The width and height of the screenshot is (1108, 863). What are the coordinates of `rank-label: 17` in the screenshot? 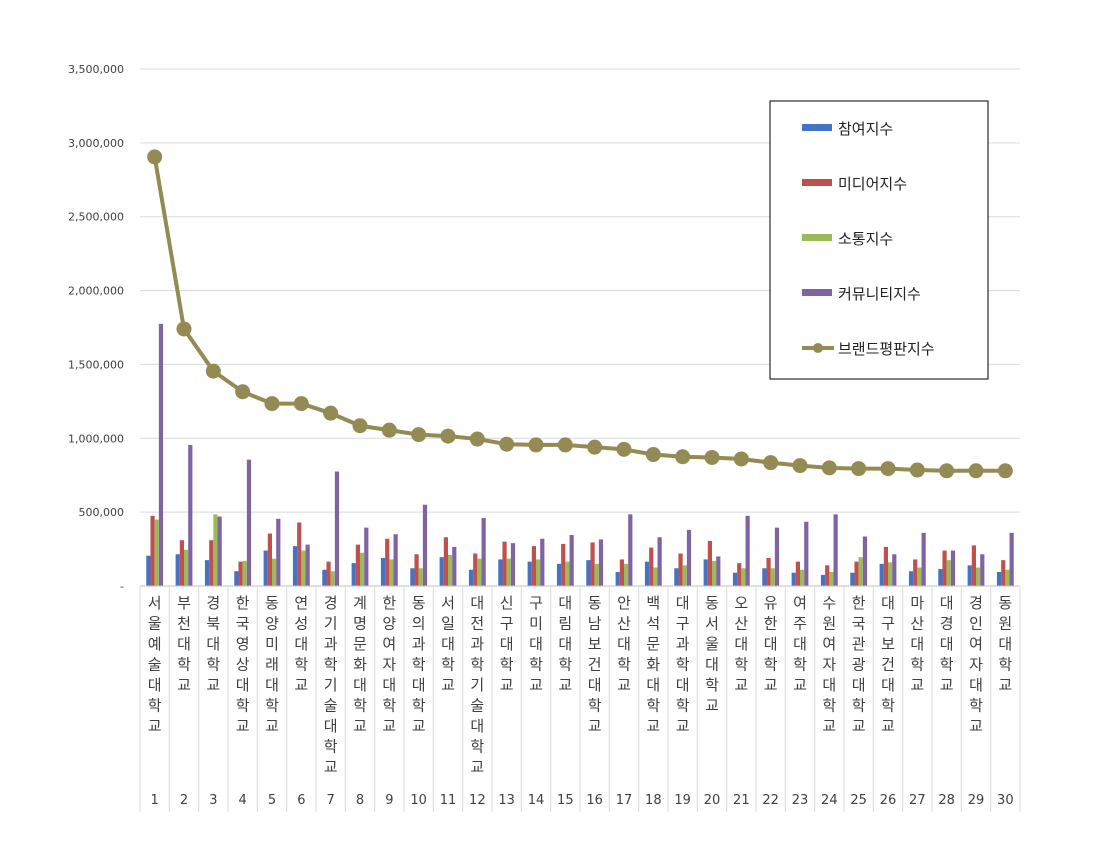 It's located at (624, 800).